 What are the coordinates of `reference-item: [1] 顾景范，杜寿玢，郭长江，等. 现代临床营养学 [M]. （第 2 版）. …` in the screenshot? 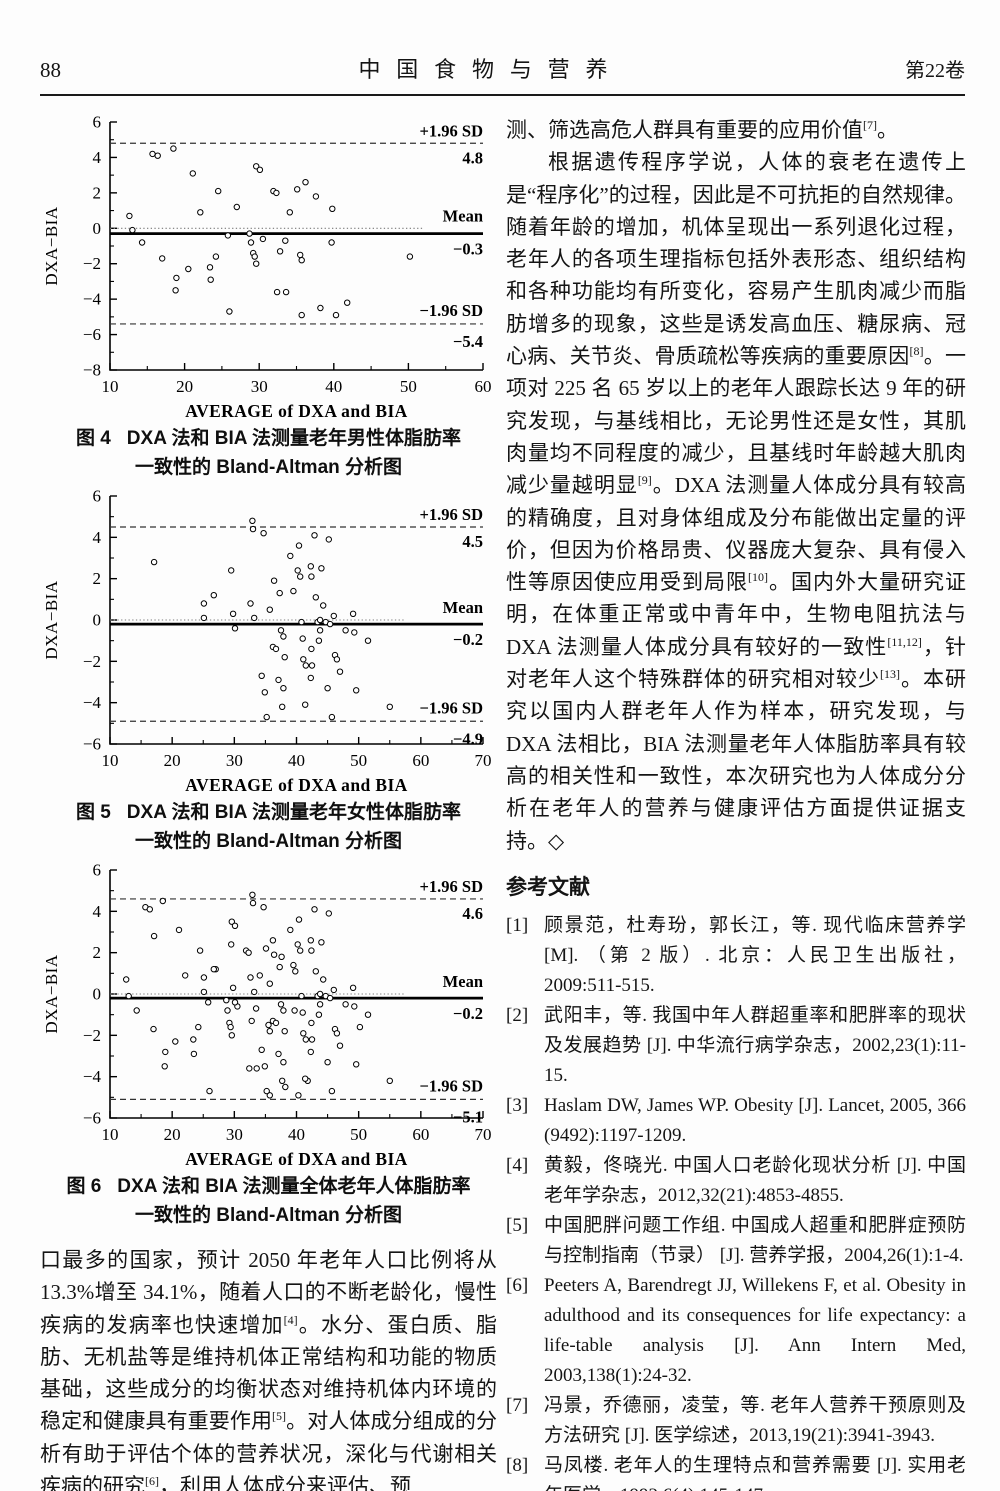 It's located at (736, 956).